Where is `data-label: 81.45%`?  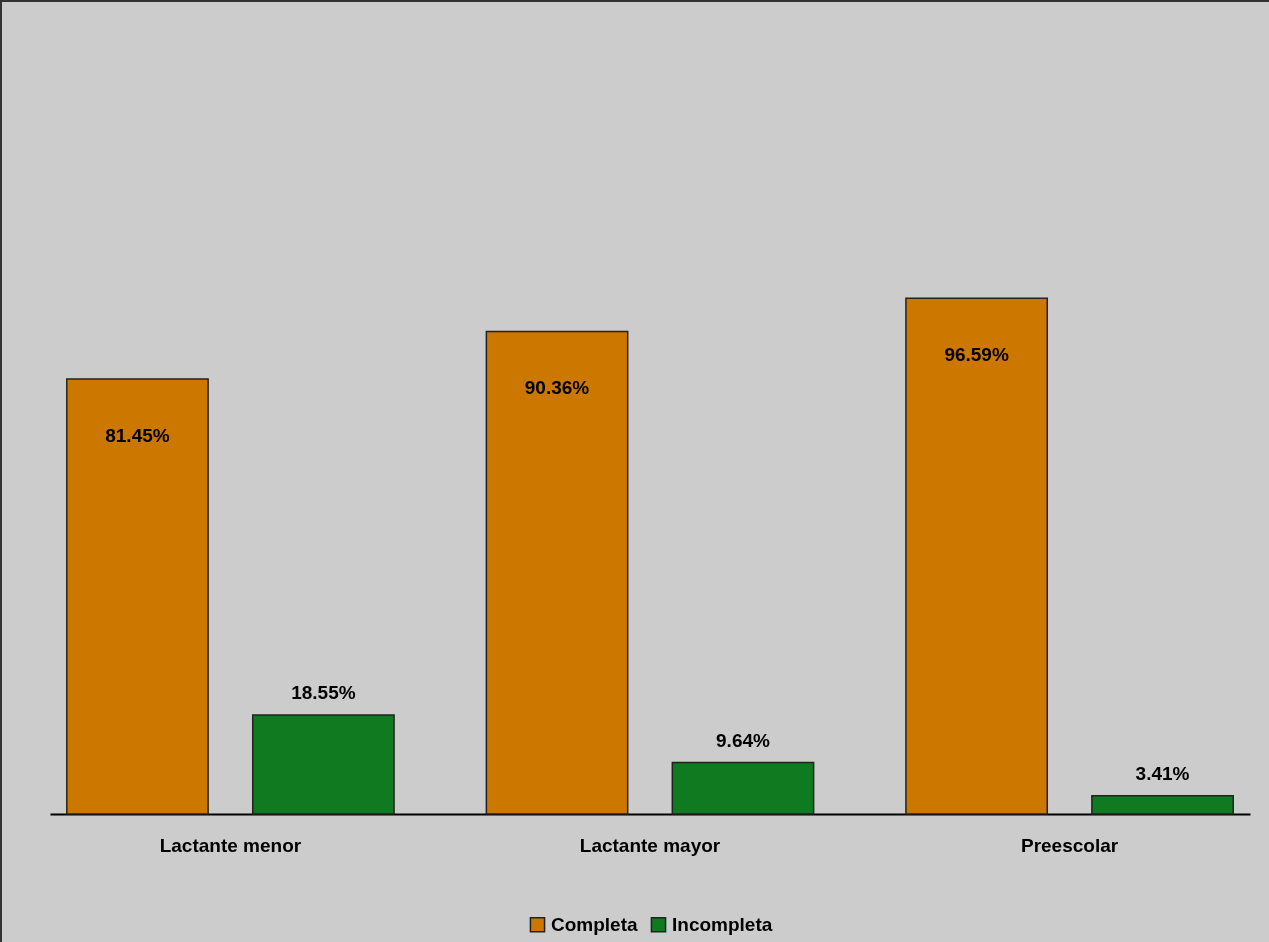
data-label: 81.45% is located at coordinates (137, 436).